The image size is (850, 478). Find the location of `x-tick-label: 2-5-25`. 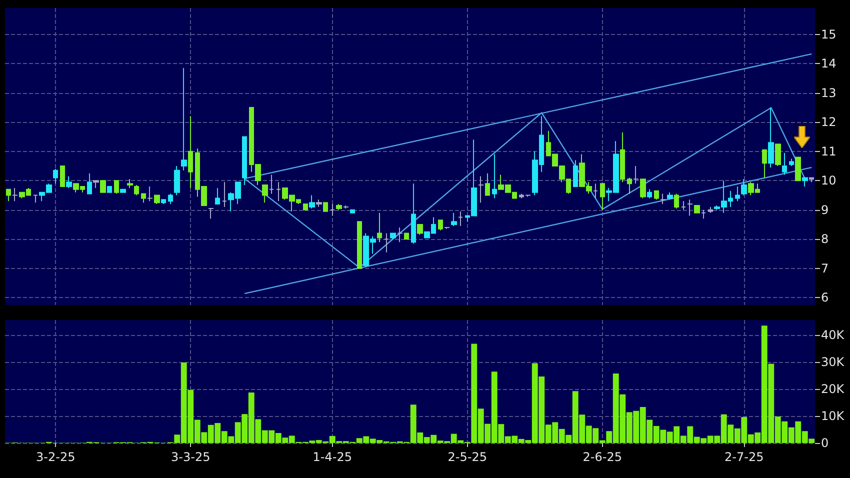

x-tick-label: 2-5-25 is located at coordinates (467, 457).